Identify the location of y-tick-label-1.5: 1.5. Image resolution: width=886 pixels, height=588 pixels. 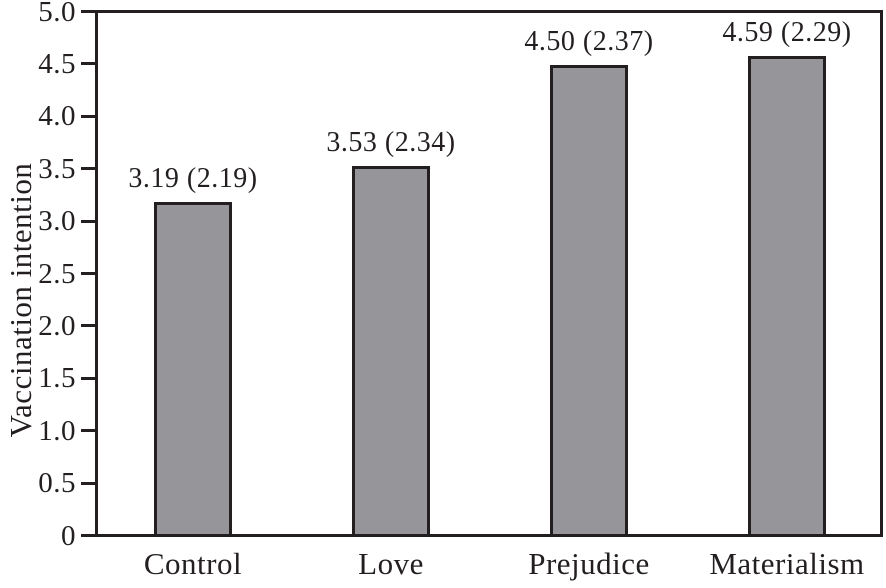
(57, 378).